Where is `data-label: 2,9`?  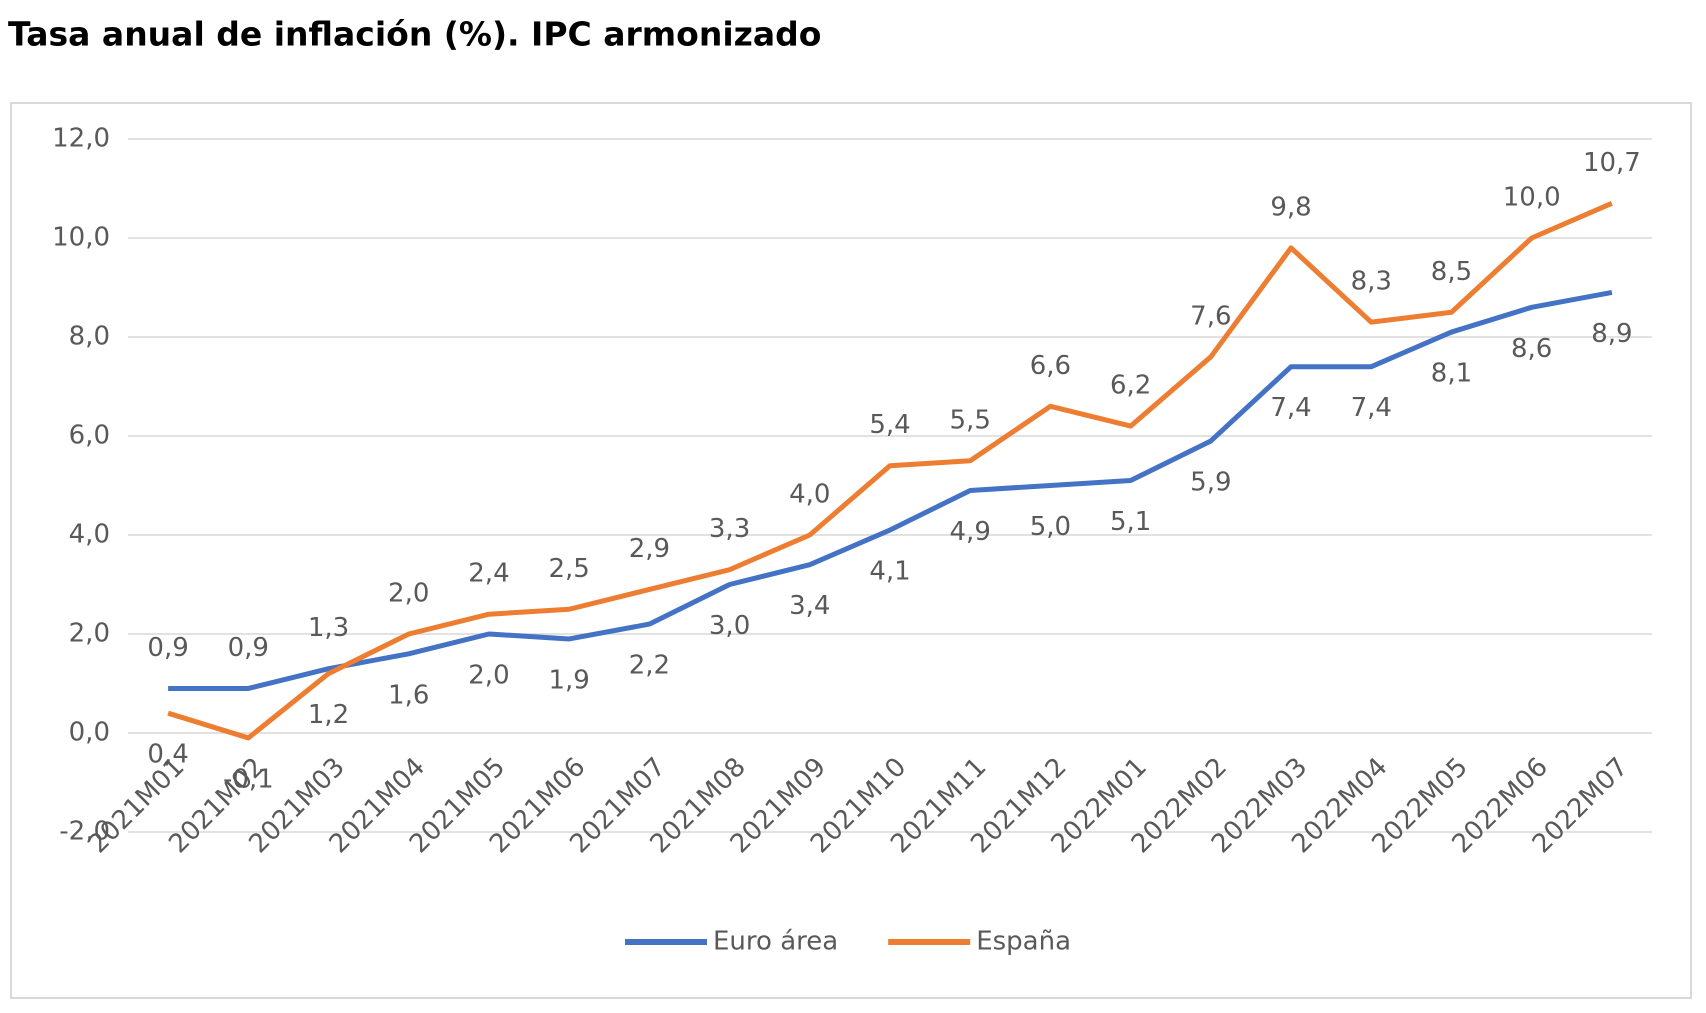 data-label: 2,9 is located at coordinates (649, 549).